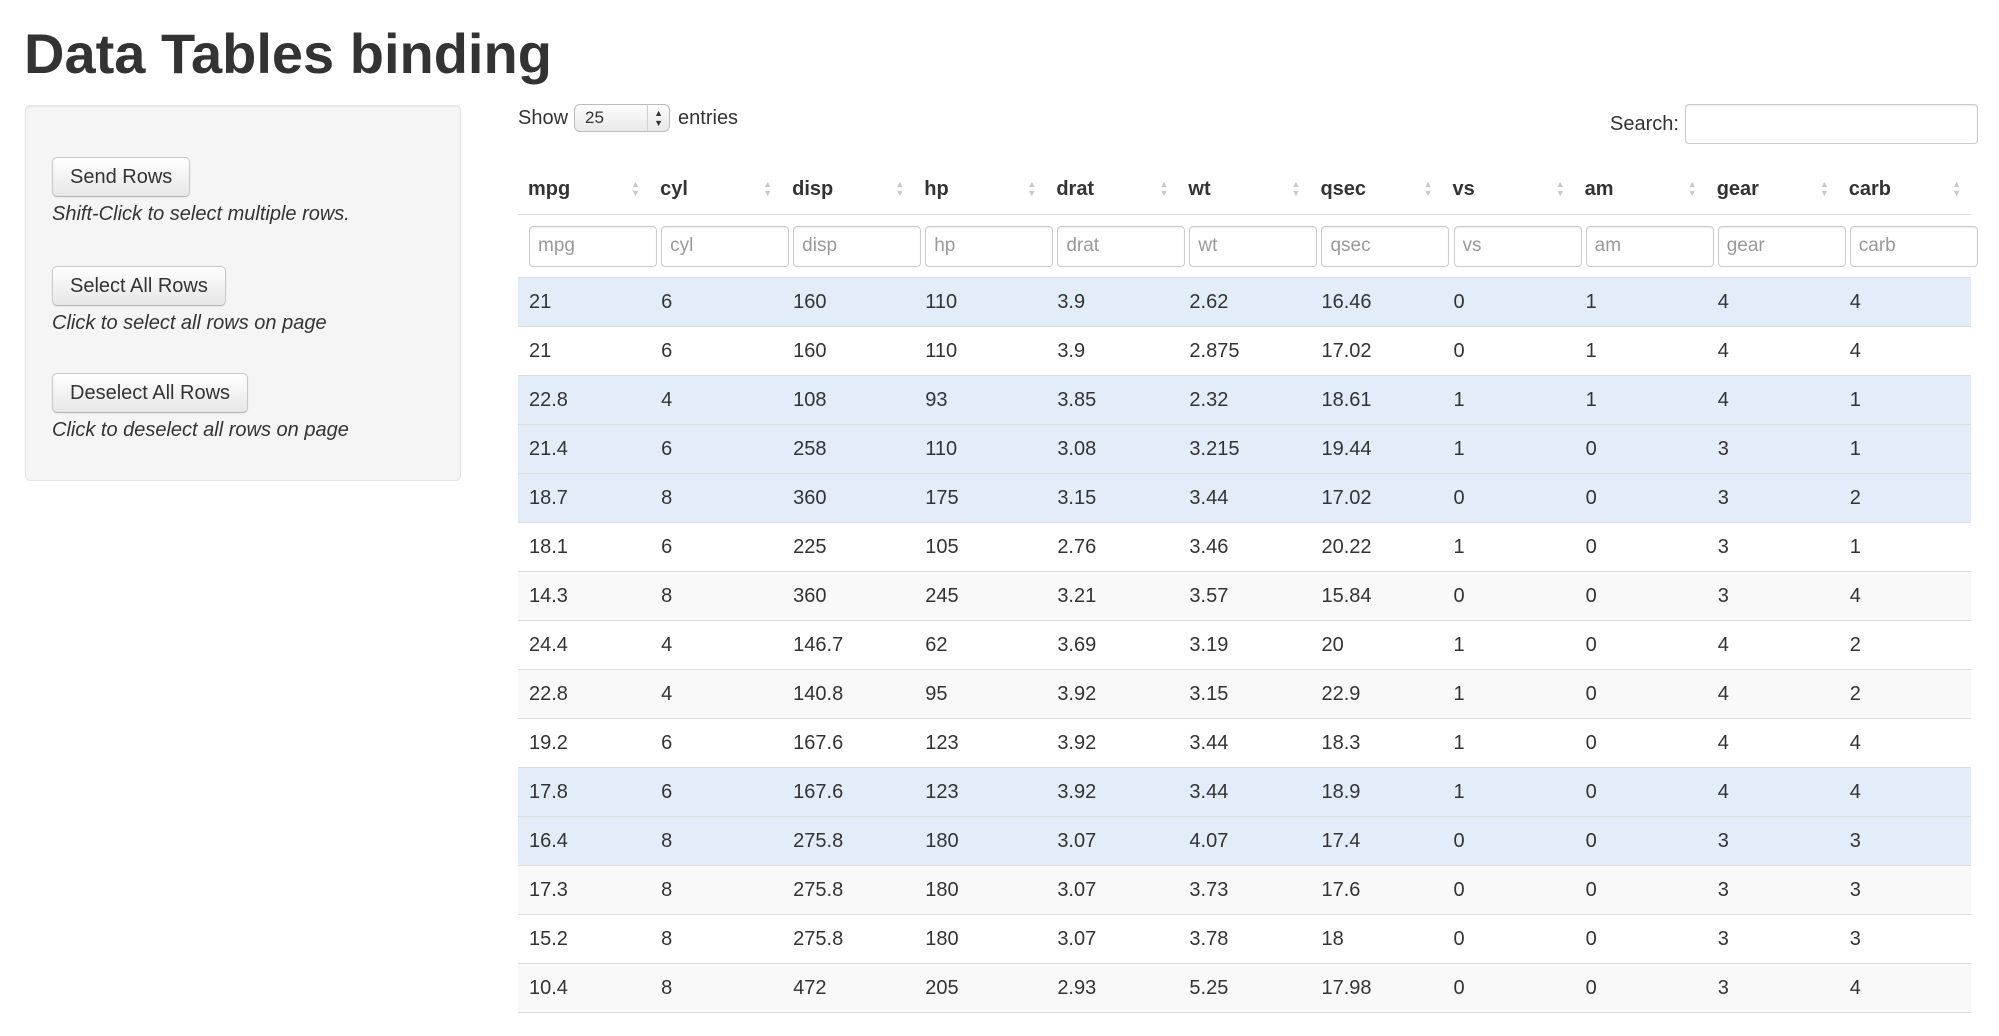 This screenshot has width=1999, height=1036. I want to click on filter-input-cyl, so click(725, 246).